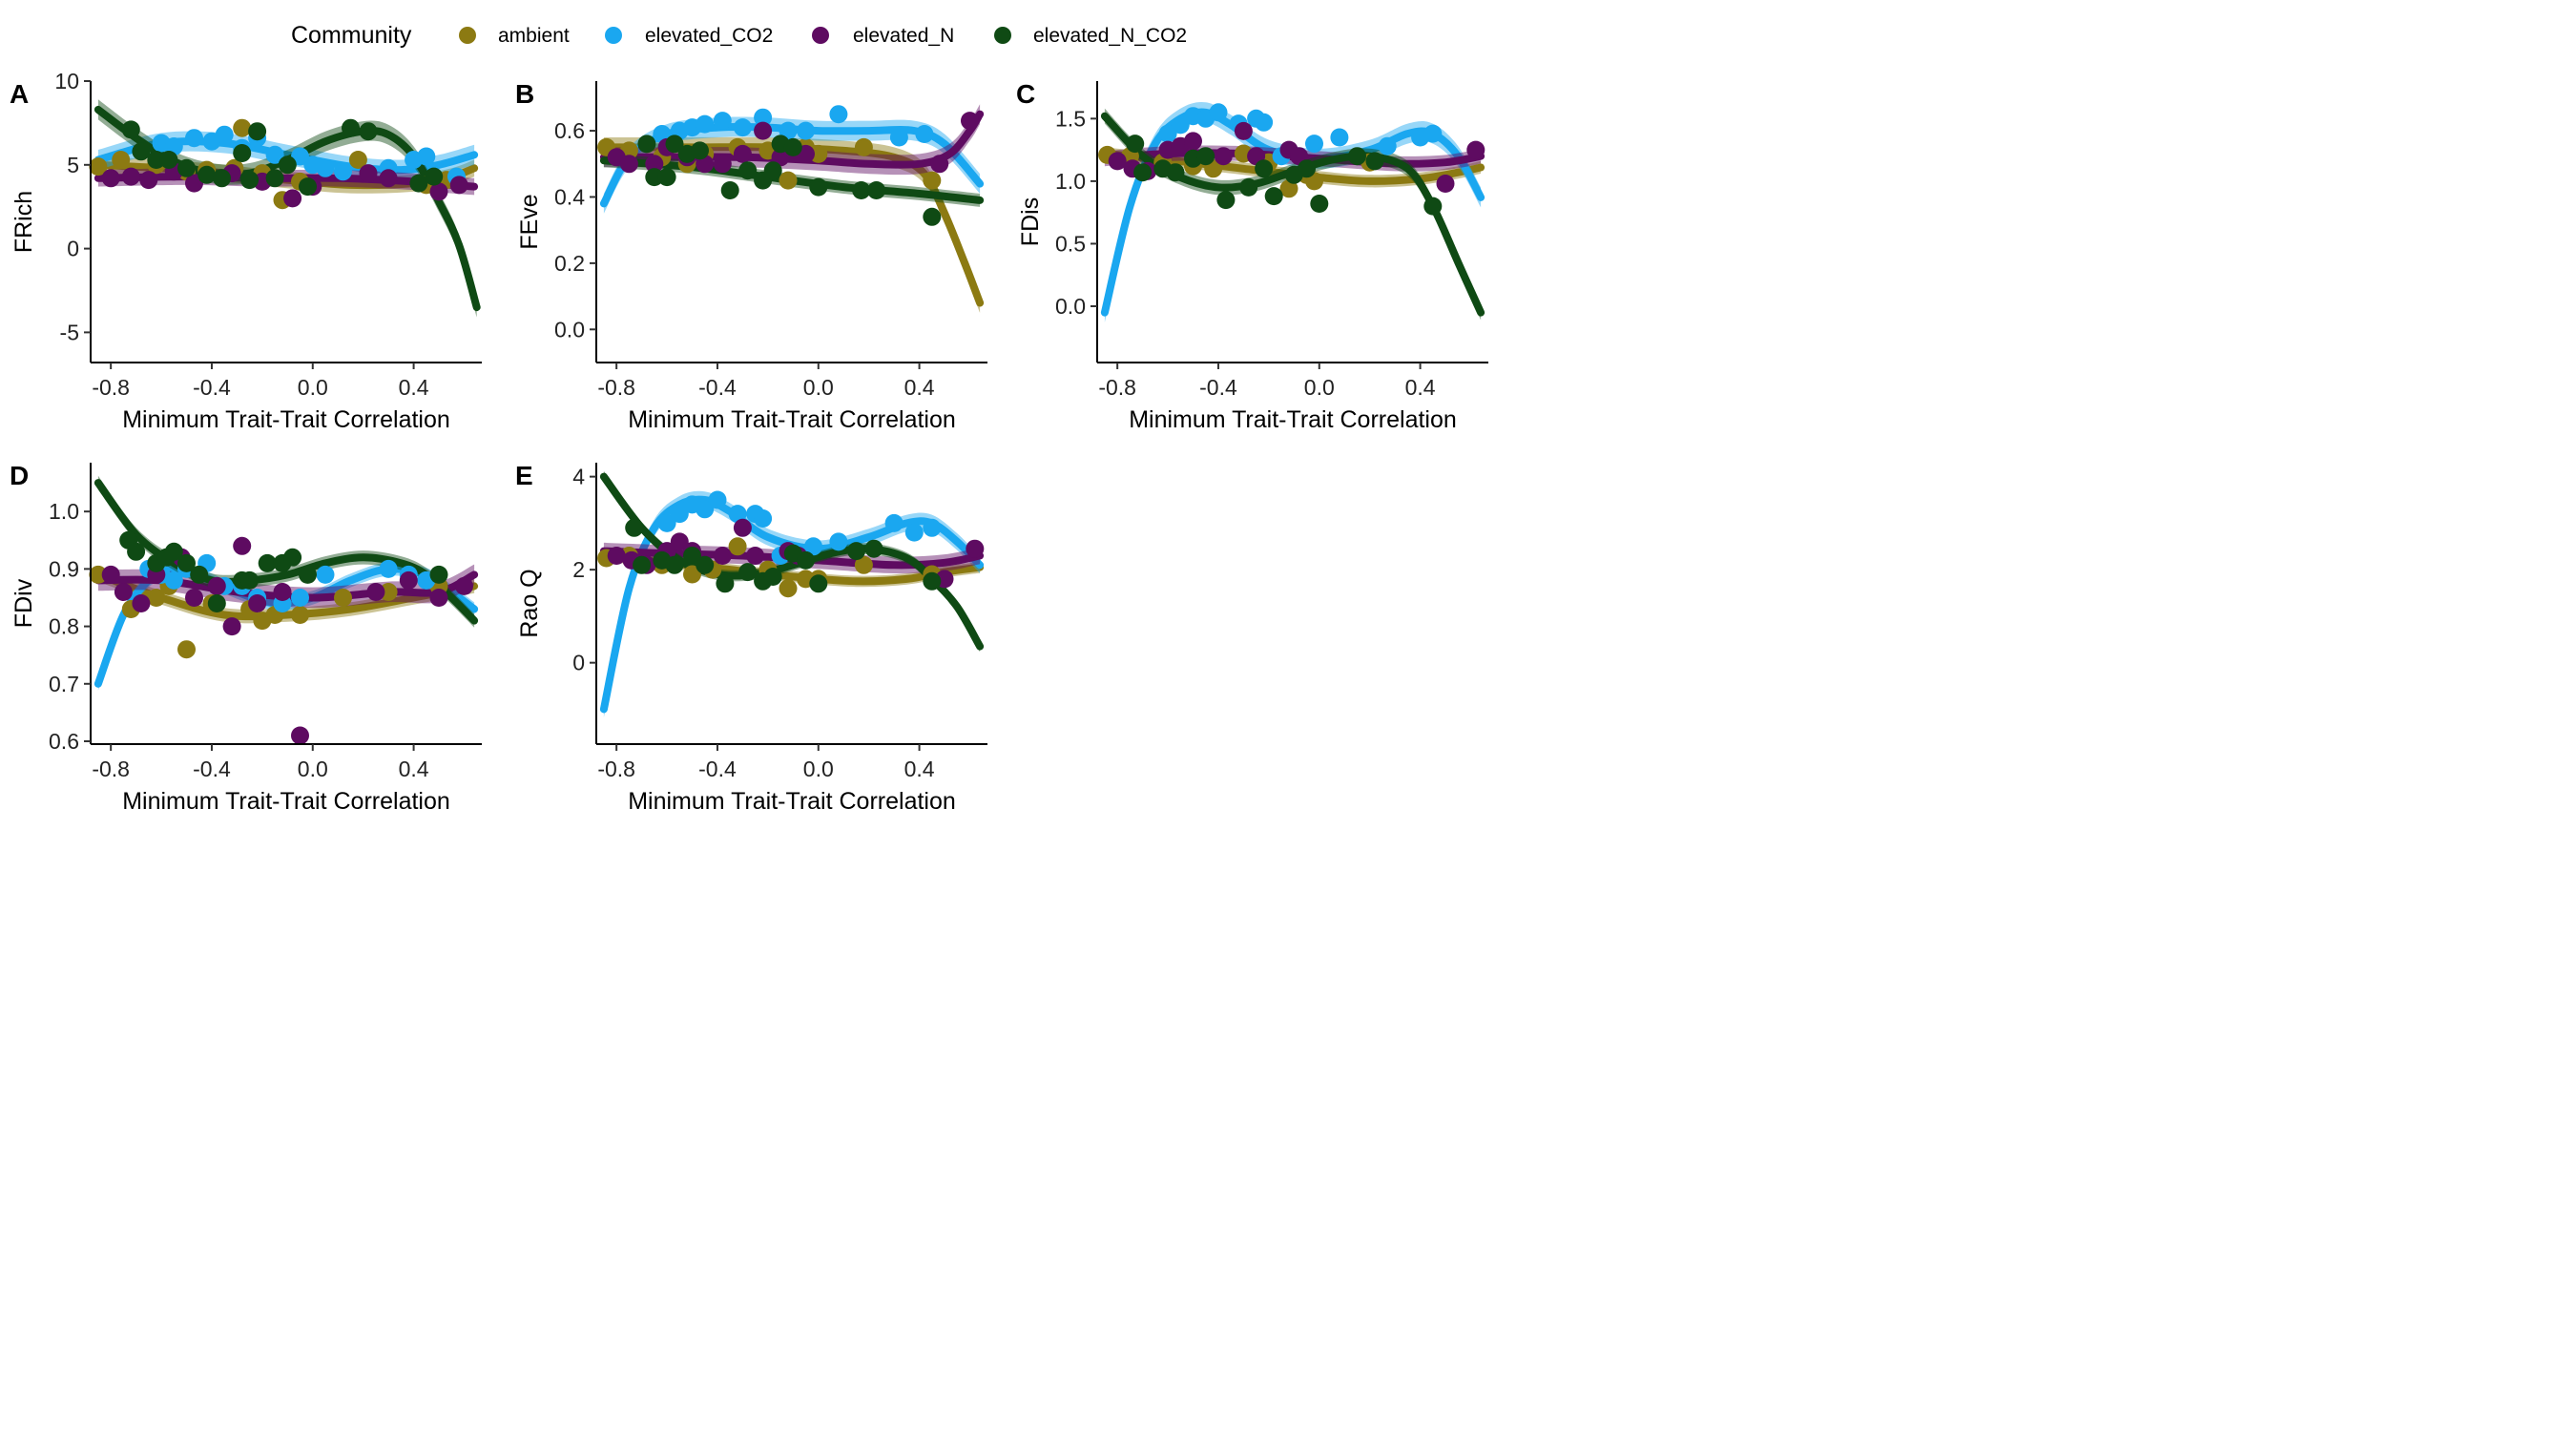 This screenshot has width=2576, height=1431. Describe the element at coordinates (903, 36) in the screenshot. I see `legend-label-elevated-n: elevated_N` at that location.